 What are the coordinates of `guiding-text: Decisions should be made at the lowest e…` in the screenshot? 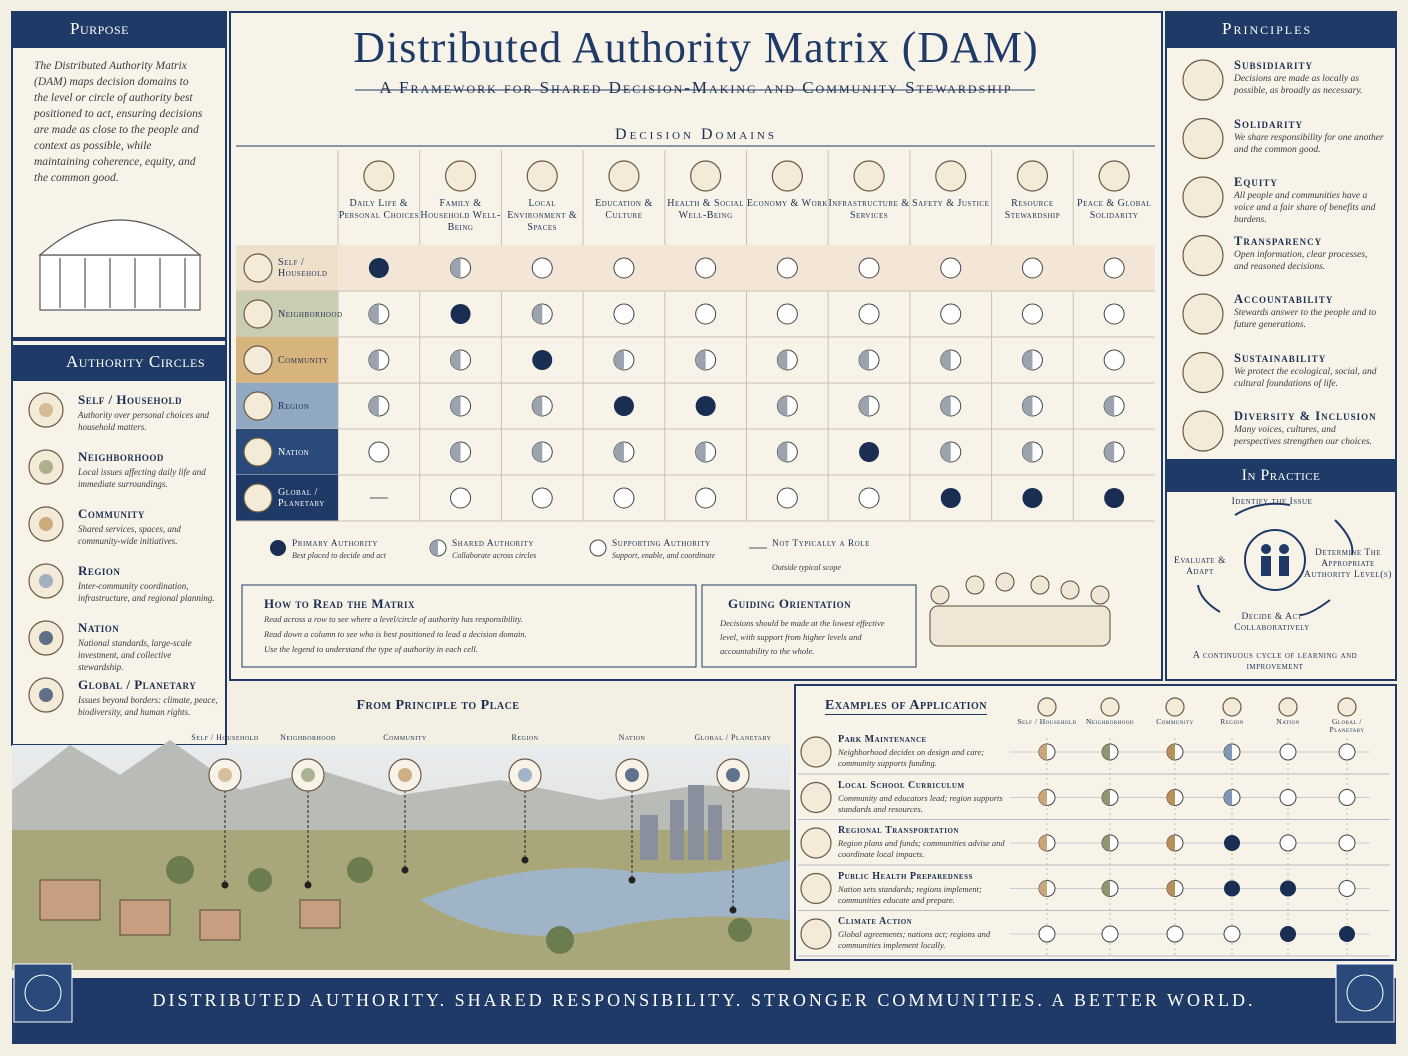 It's located at (802, 637).